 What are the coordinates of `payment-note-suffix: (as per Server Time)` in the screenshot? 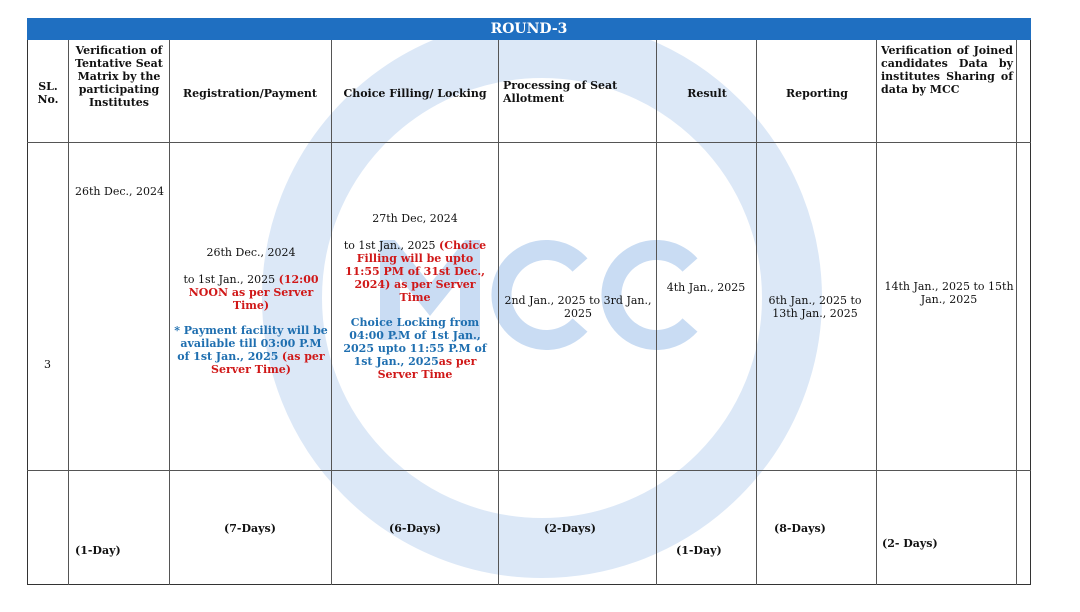 It's located at (268, 363).